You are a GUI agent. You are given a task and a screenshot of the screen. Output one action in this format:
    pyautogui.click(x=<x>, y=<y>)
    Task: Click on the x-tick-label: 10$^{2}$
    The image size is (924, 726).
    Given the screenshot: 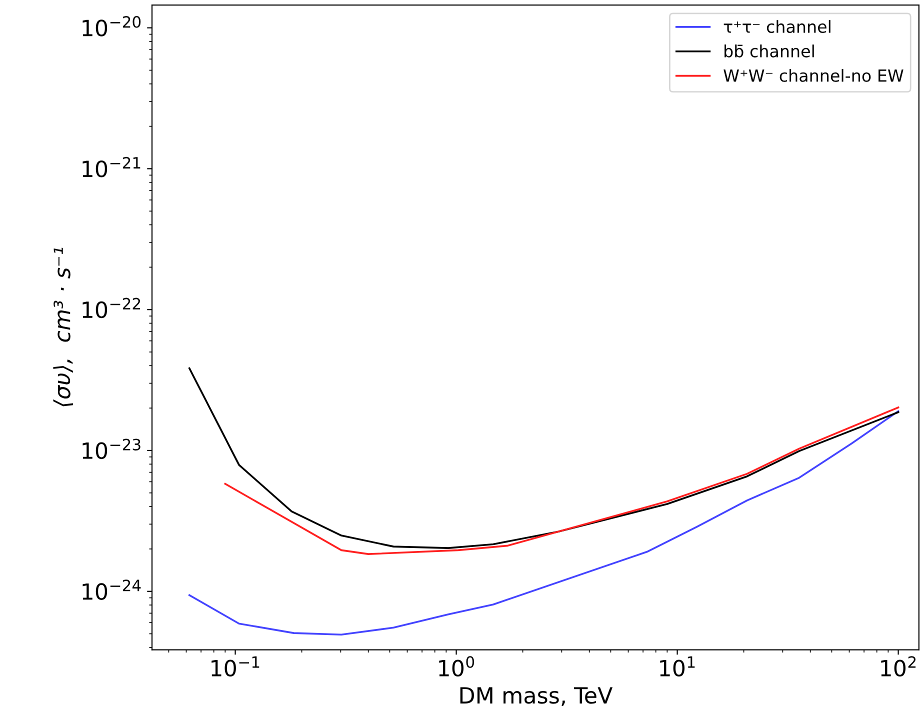 What is the action you would take?
    pyautogui.click(x=898, y=666)
    